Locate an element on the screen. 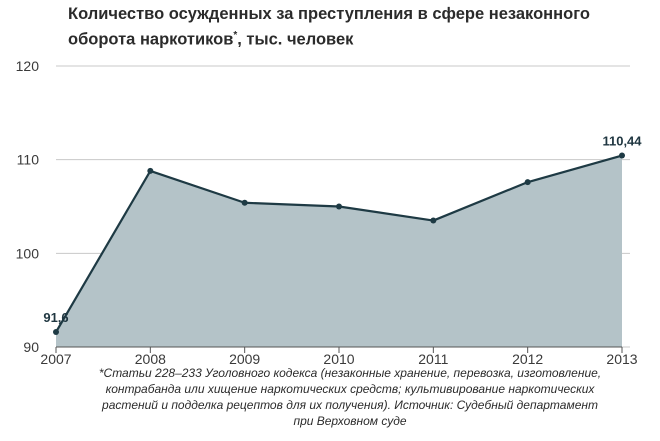 The image size is (660, 441). data-label: 91,6 is located at coordinates (55, 317).